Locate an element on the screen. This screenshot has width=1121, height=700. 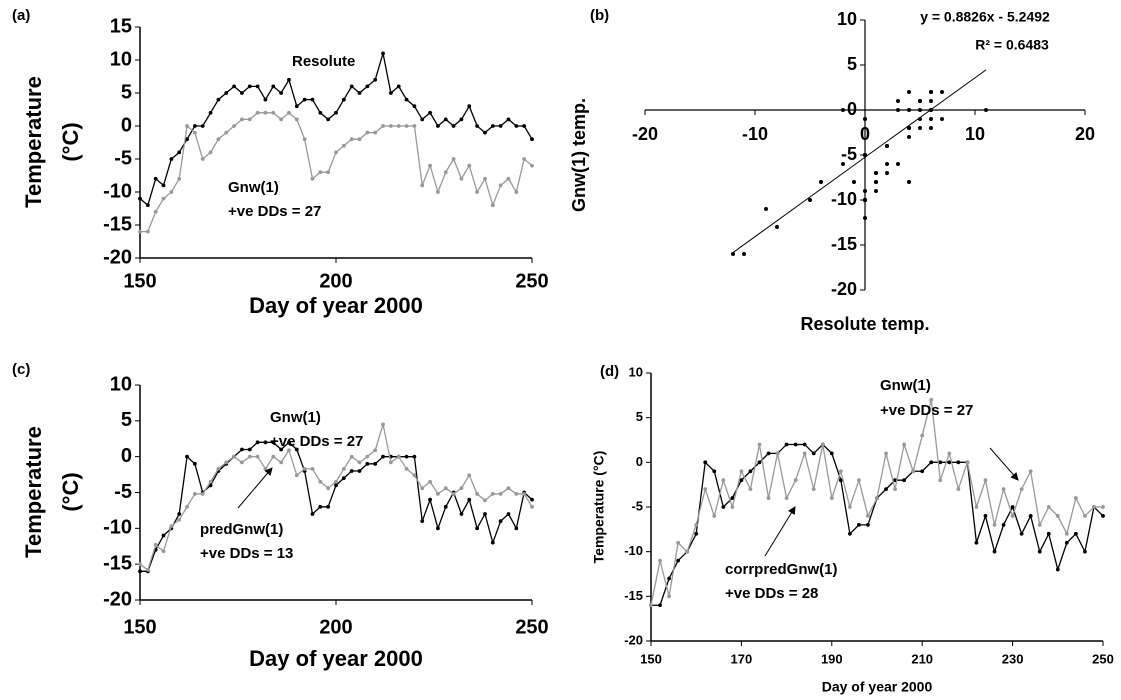
y-tick-label: 10 is located at coordinates (121, 59).